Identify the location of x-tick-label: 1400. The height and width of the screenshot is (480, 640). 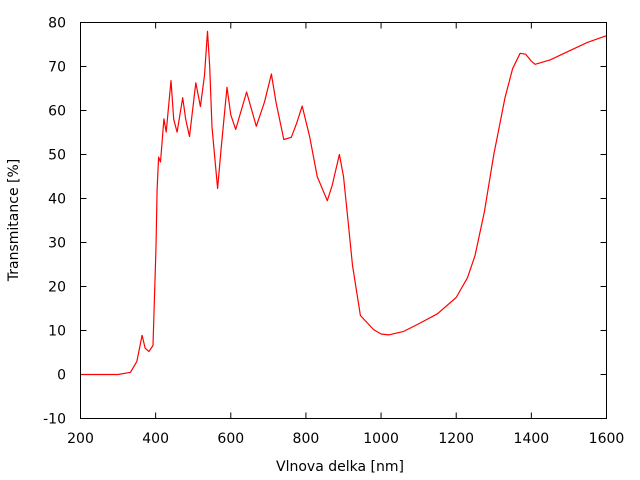
(532, 439).